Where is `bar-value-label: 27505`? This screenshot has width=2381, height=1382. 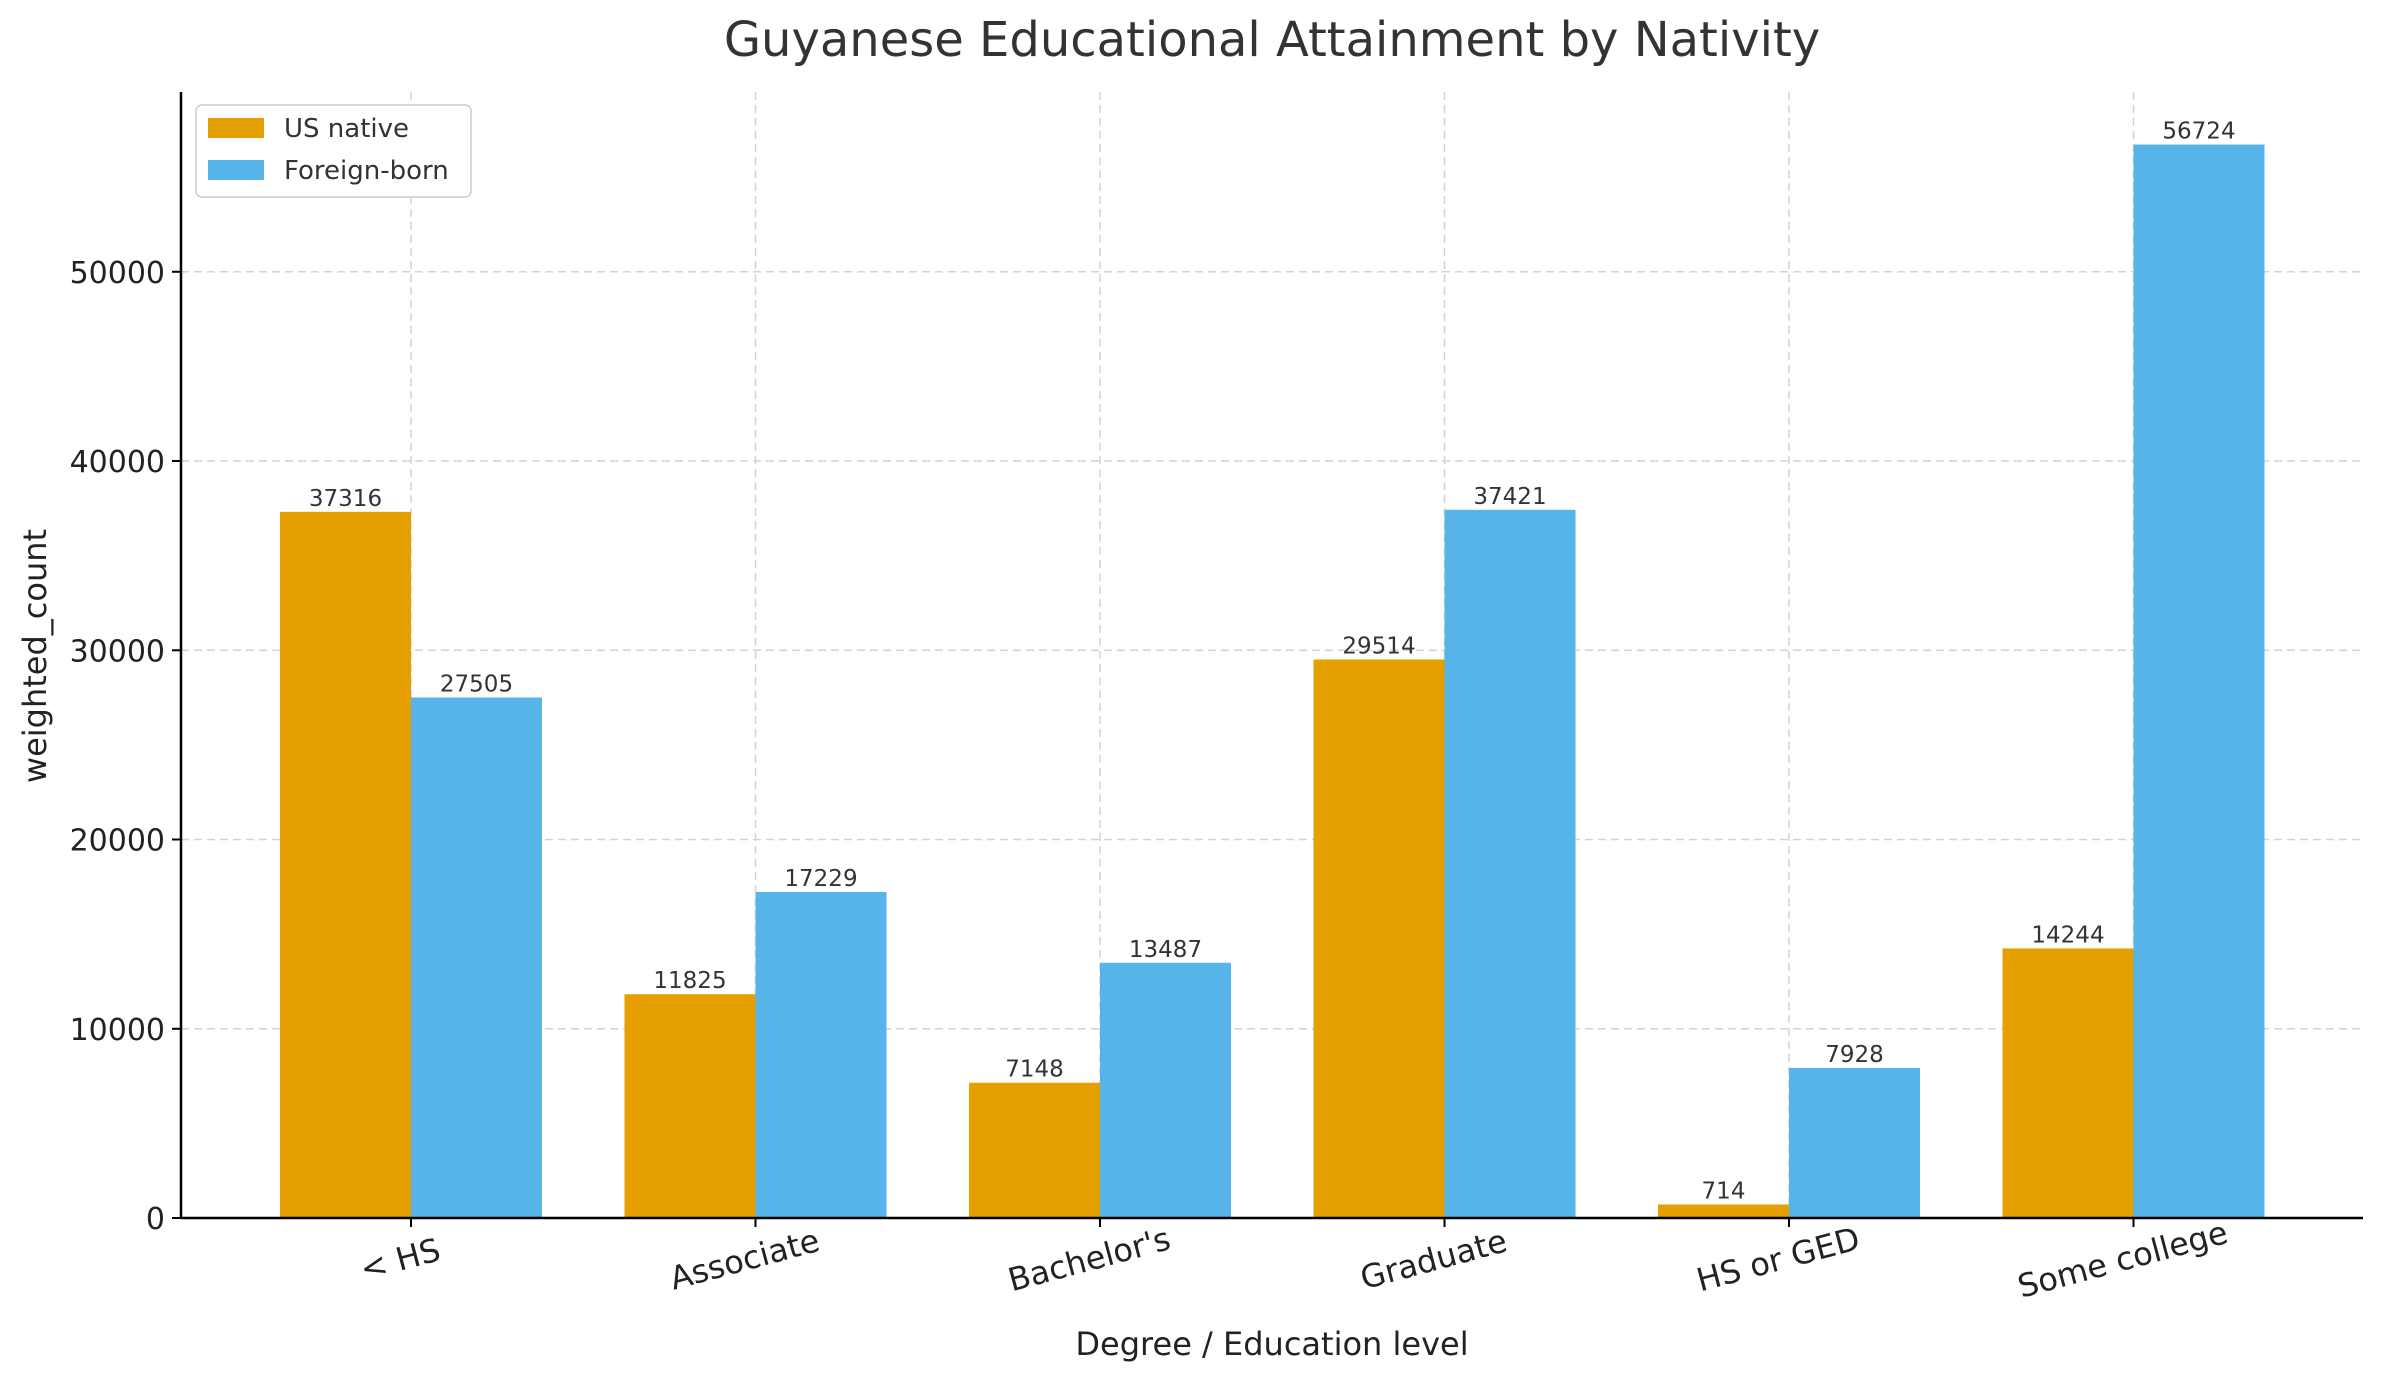
bar-value-label: 27505 is located at coordinates (476, 684).